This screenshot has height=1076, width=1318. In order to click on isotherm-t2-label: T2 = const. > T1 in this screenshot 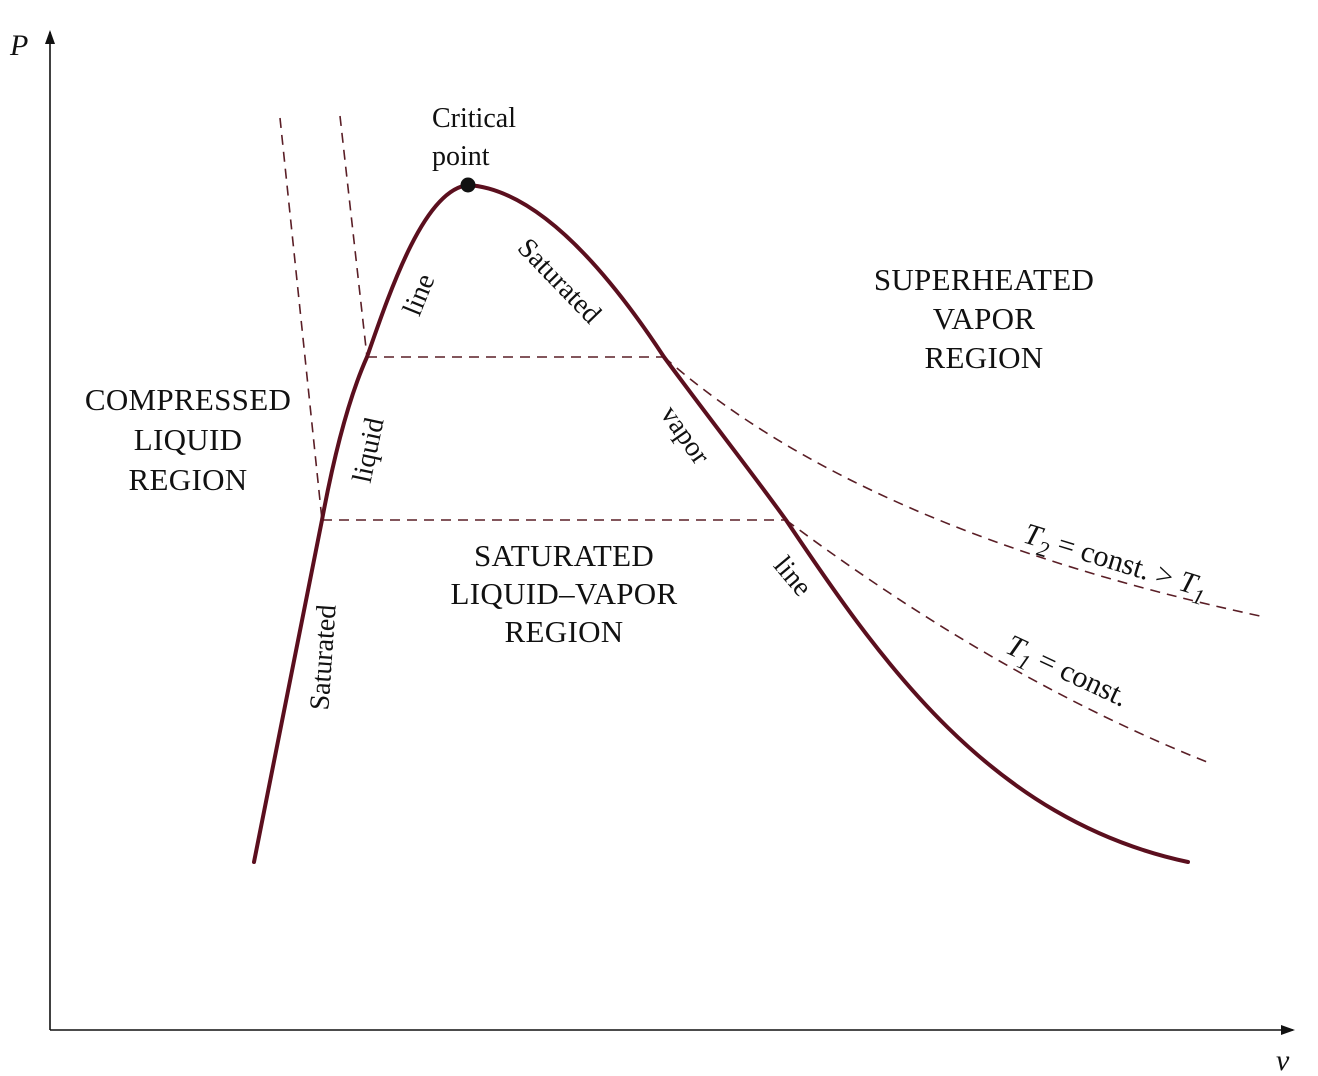, I will do `click(1114, 563)`.